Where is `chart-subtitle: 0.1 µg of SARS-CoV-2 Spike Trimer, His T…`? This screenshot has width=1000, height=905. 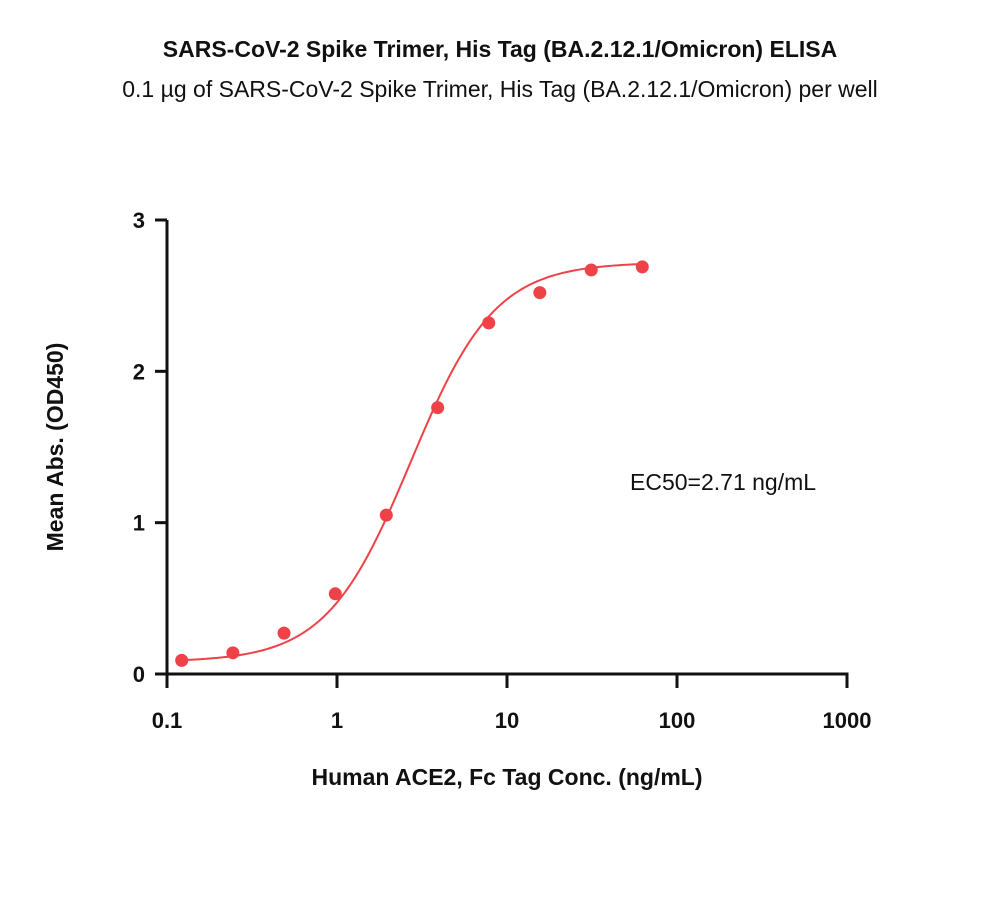
chart-subtitle: 0.1 µg of SARS-CoV-2 Spike Trimer, His T… is located at coordinates (500, 89).